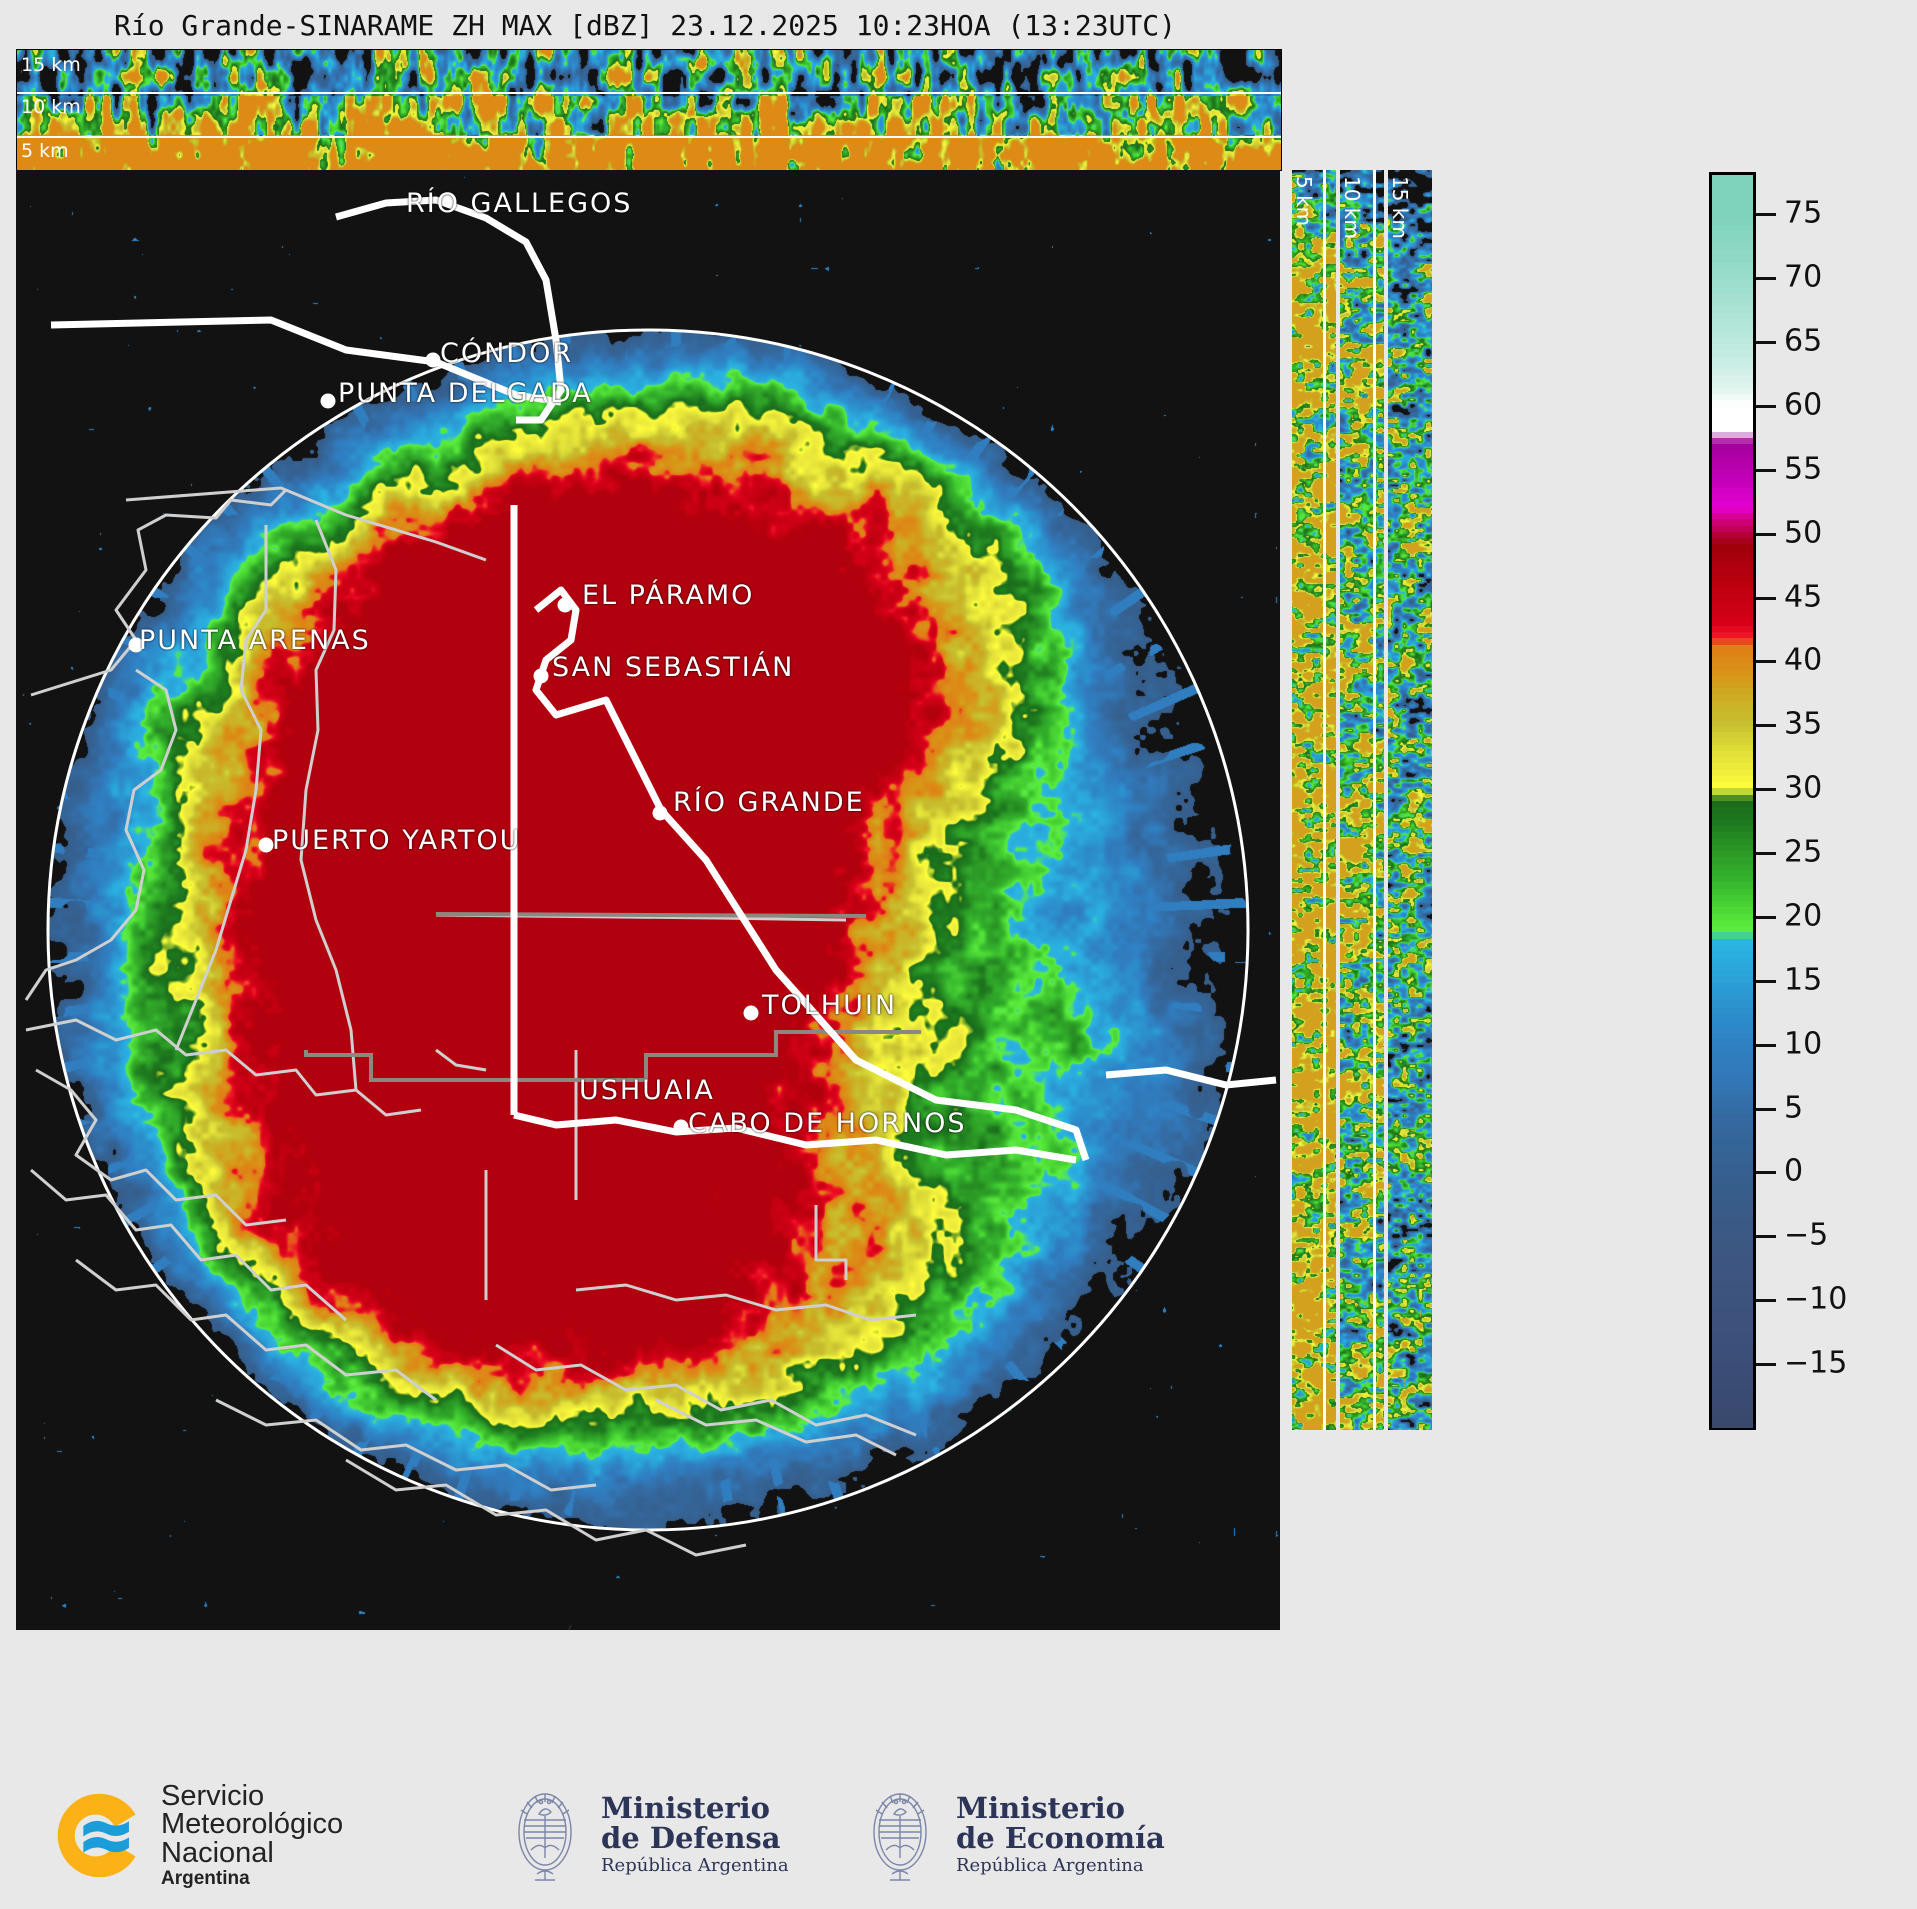  Describe the element at coordinates (1732, 801) in the screenshot. I see `colorbar` at that location.